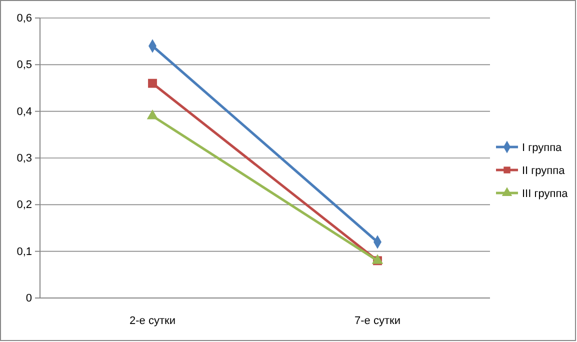 The height and width of the screenshot is (342, 577). I want to click on y-tick-label: 0, so click(29, 298).